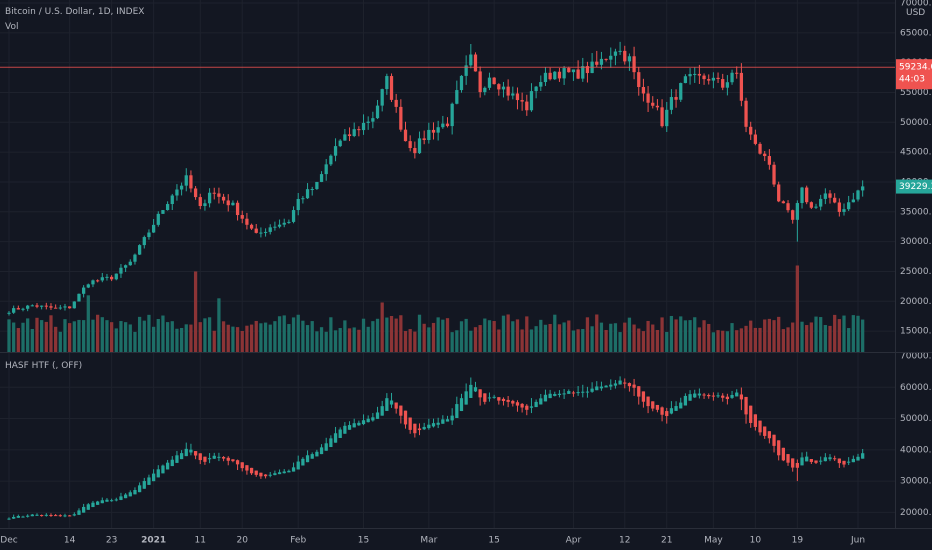  Describe the element at coordinates (916, 450) in the screenshot. I see `y-tick-label: 40000.00` at that location.